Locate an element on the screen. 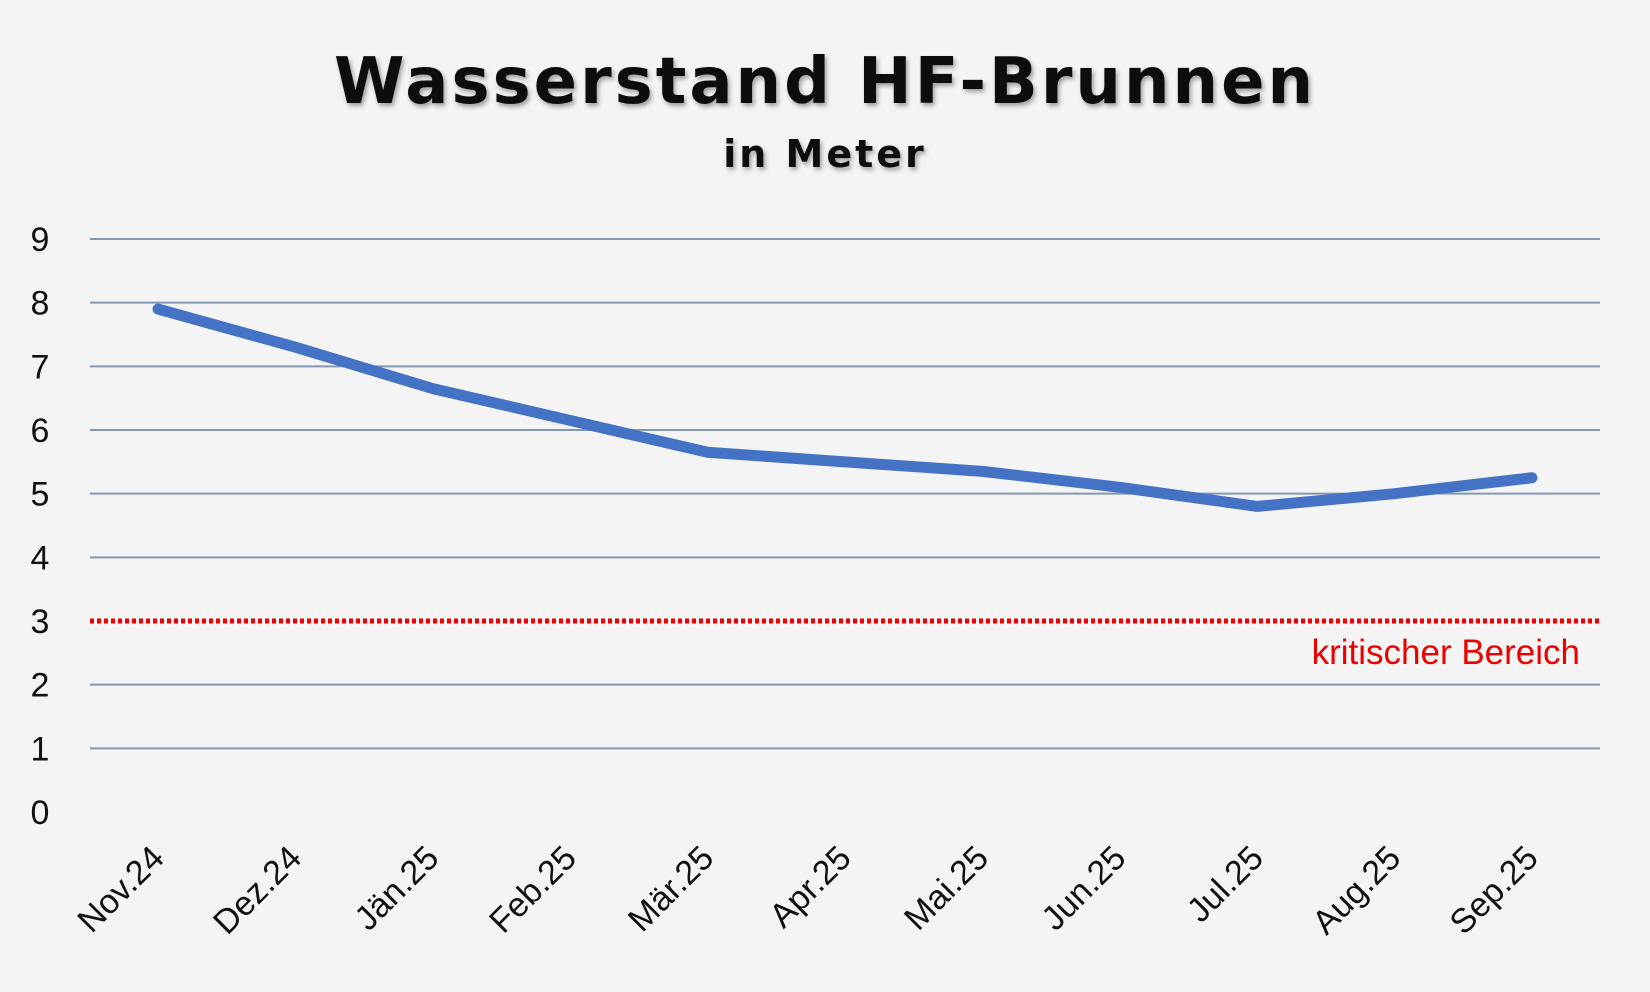 This screenshot has width=1650, height=992. y-tick-label: 1 is located at coordinates (40, 749).